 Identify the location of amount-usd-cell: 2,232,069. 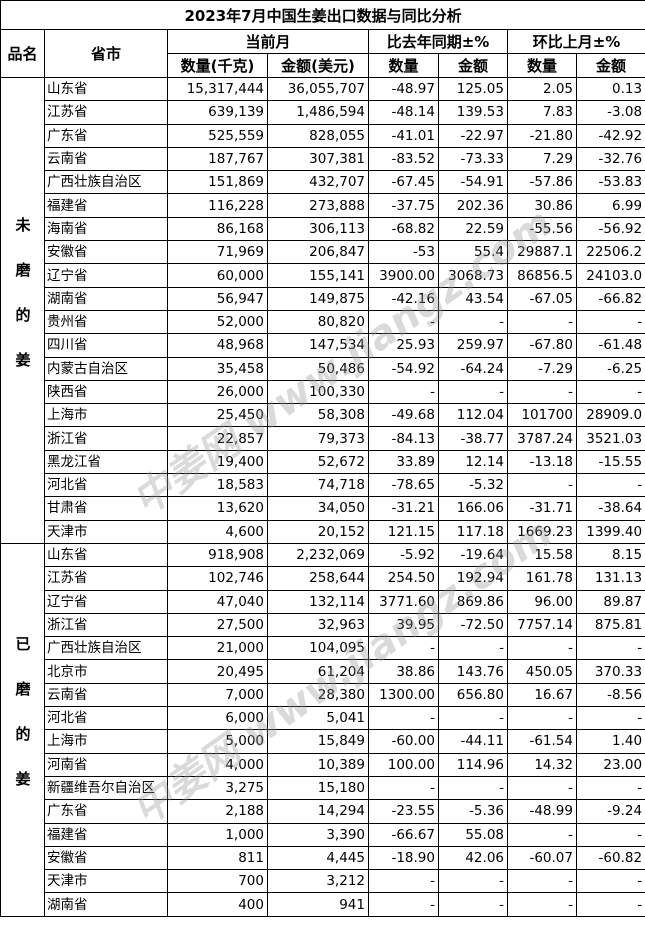
(318, 555).